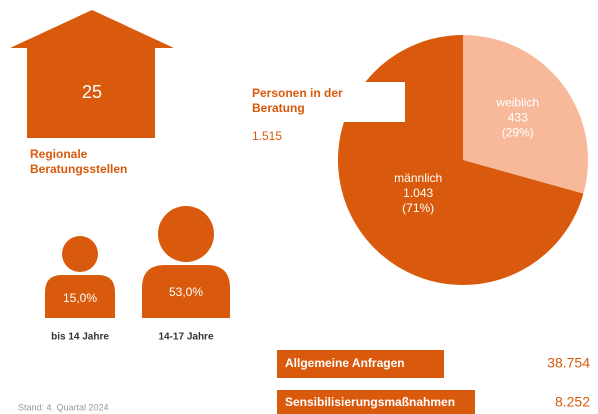  I want to click on age-value: 15,0%, so click(80, 298).